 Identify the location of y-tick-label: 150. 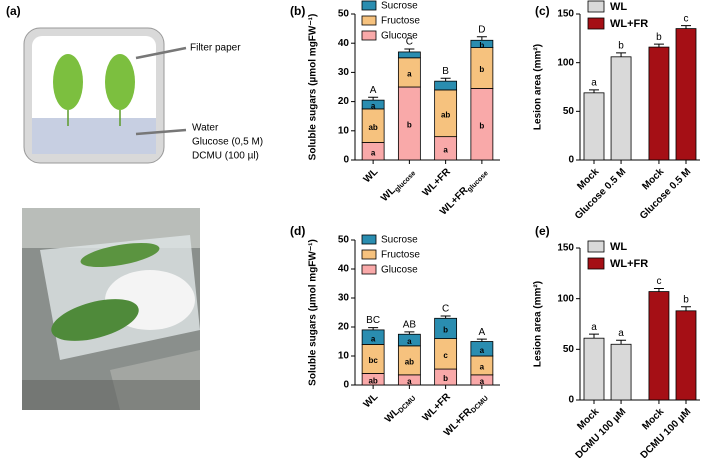
(565, 14).